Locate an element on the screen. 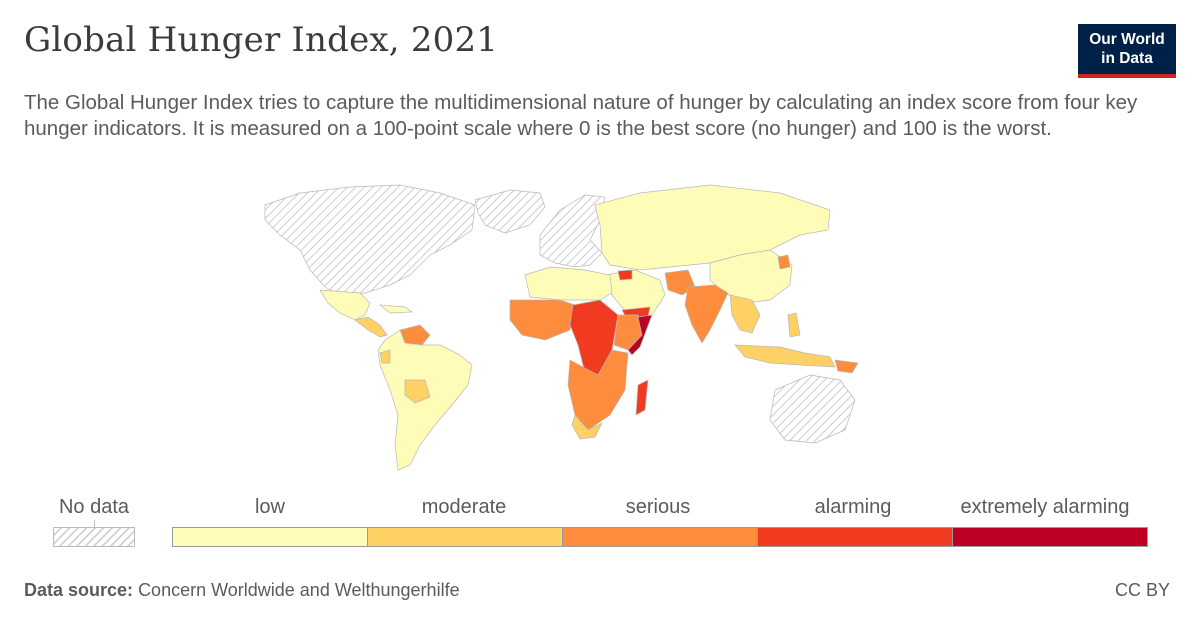  country-madagascar is located at coordinates (642, 397).